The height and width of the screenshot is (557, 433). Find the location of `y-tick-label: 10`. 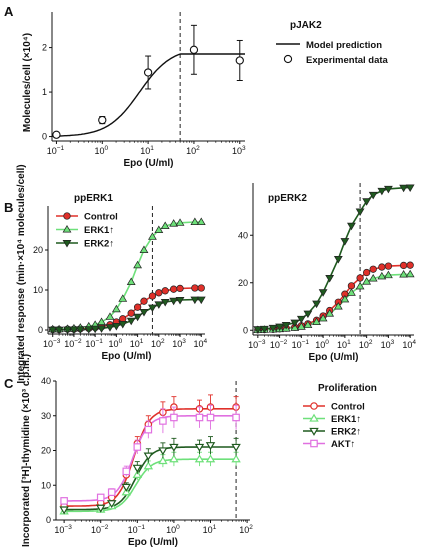

y-tick-label: 10 is located at coordinates (38, 290).